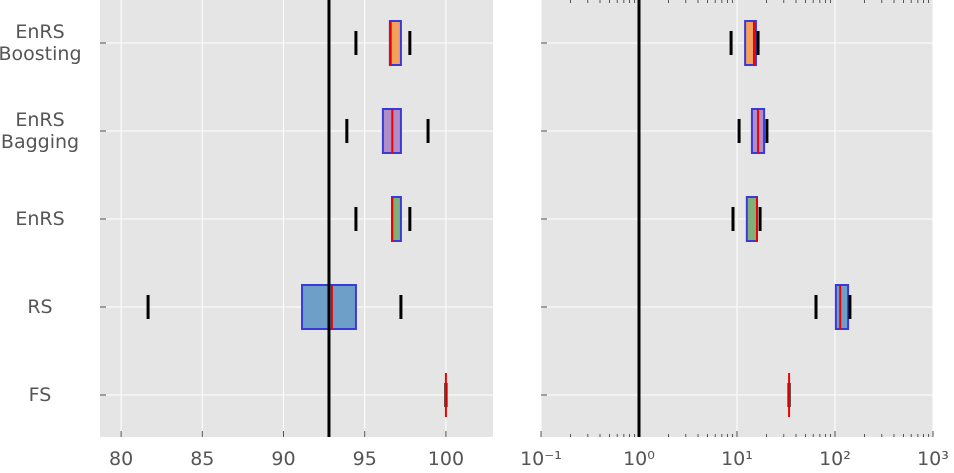 The width and height of the screenshot is (954, 473). What do you see at coordinates (40, 395) in the screenshot?
I see `y-tick-label: FS` at bounding box center [40, 395].